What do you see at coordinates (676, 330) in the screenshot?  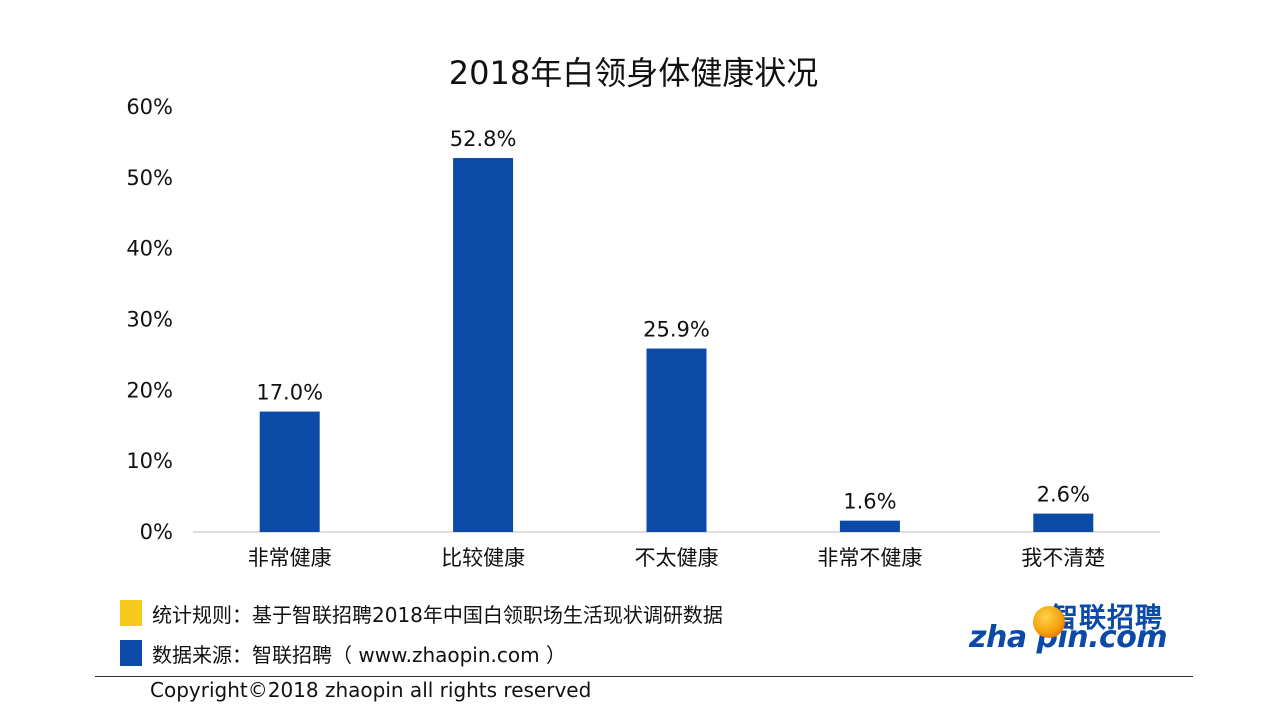 I see `data-label: 25.9%` at bounding box center [676, 330].